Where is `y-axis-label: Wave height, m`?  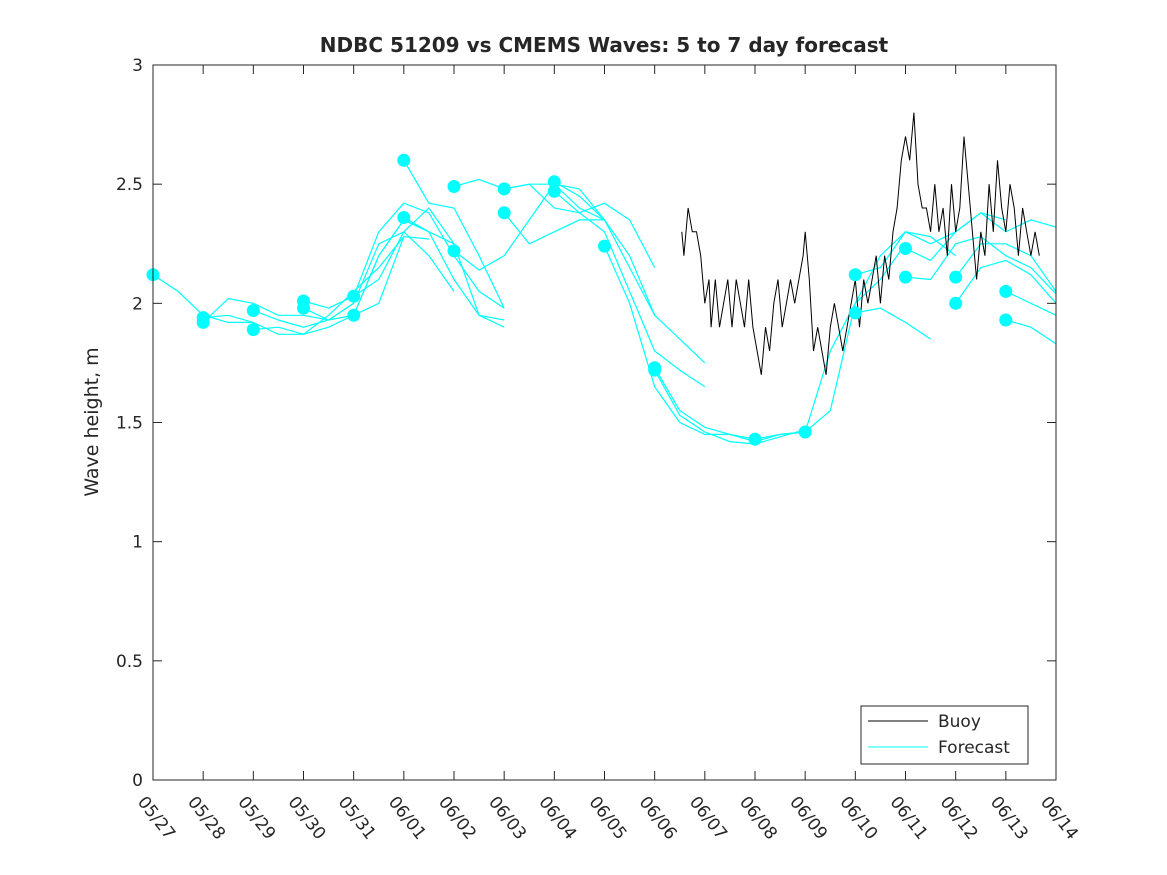 y-axis-label: Wave height, m is located at coordinates (92, 421).